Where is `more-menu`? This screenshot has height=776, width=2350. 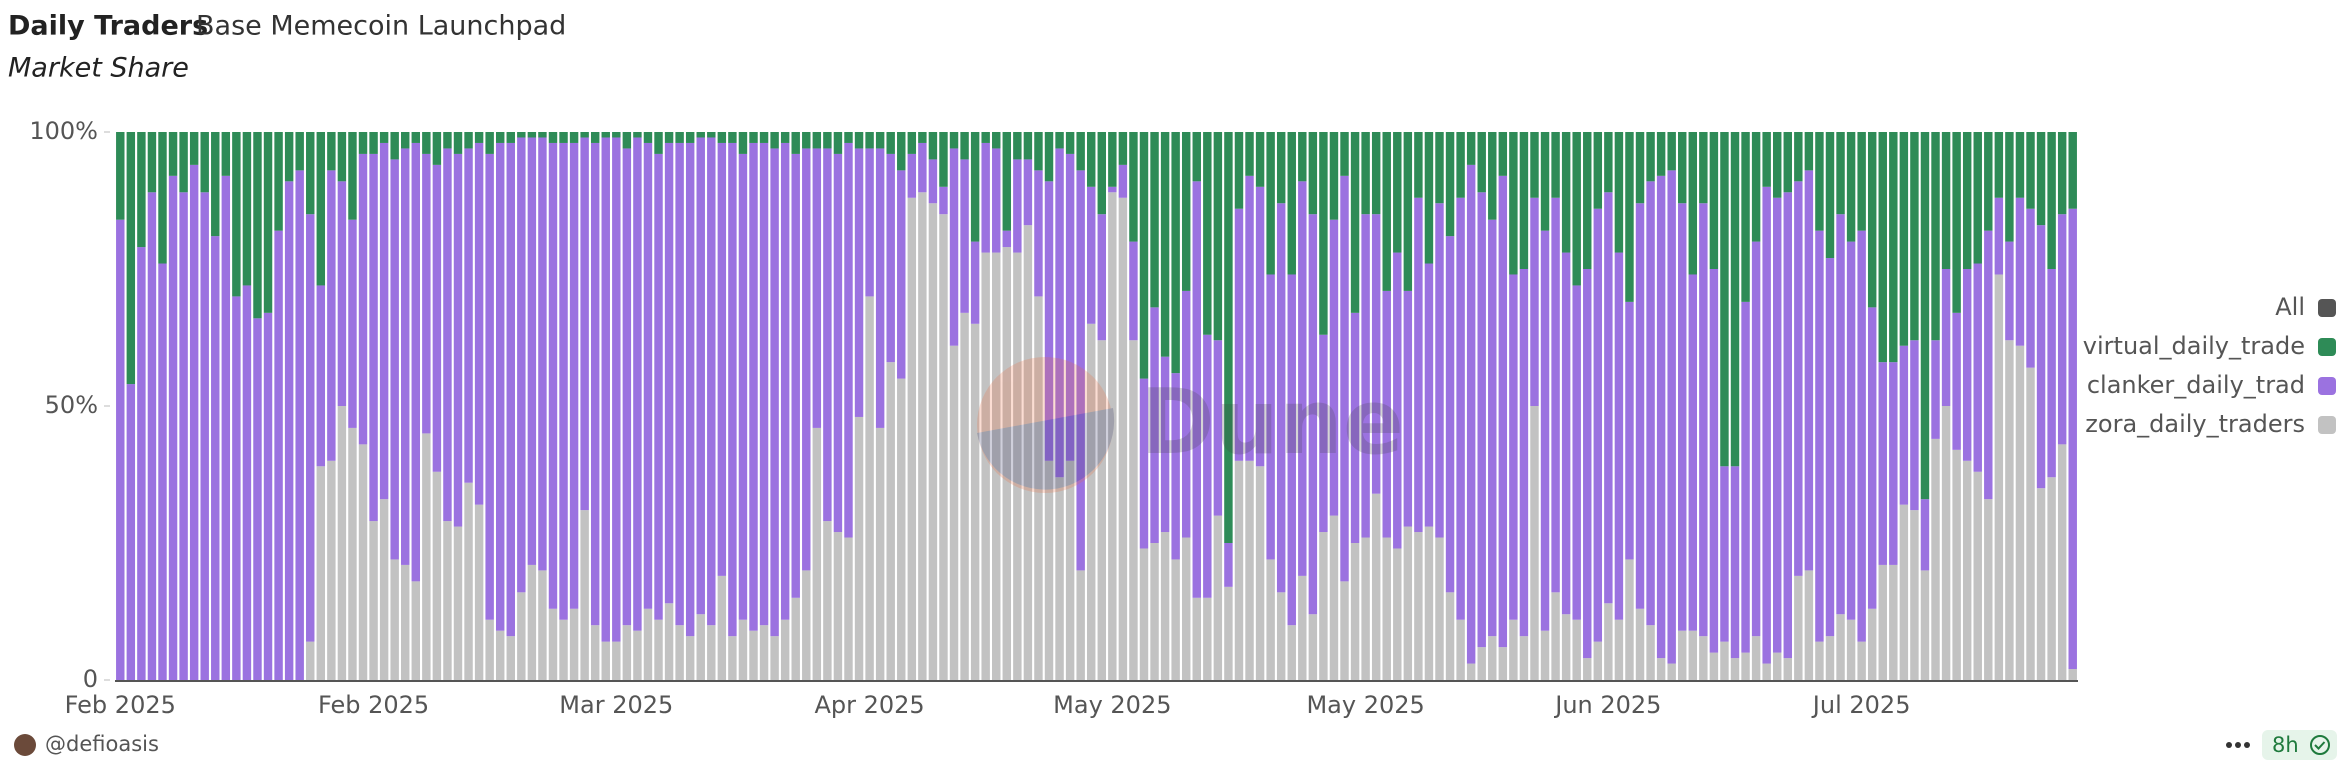 more-menu is located at coordinates (2238, 745).